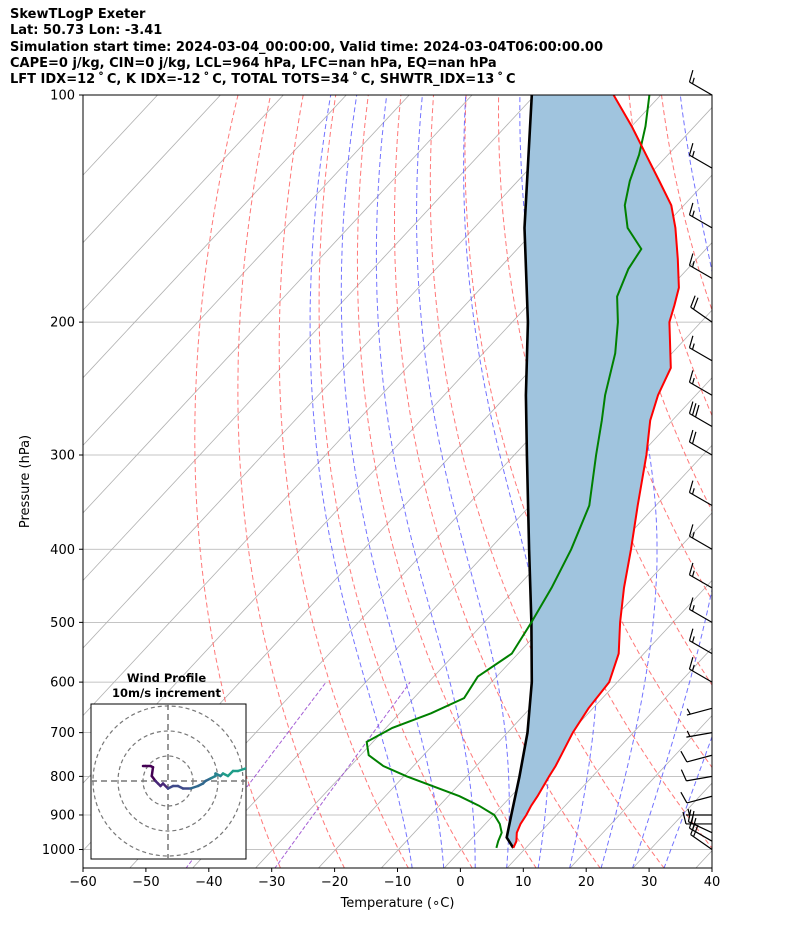  Describe the element at coordinates (58, 850) in the screenshot. I see `y-tick-label: 1000` at that location.